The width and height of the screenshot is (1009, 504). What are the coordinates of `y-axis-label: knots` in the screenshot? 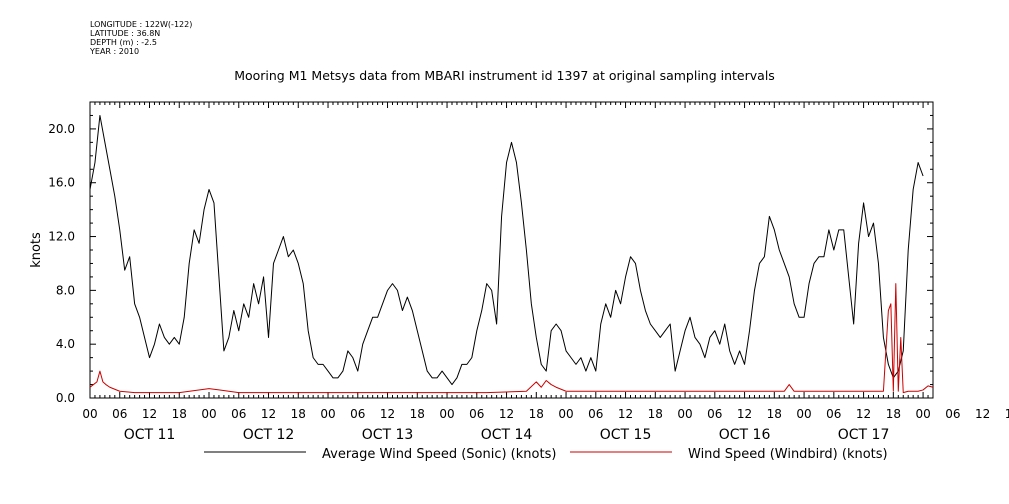 It's located at (36, 250).